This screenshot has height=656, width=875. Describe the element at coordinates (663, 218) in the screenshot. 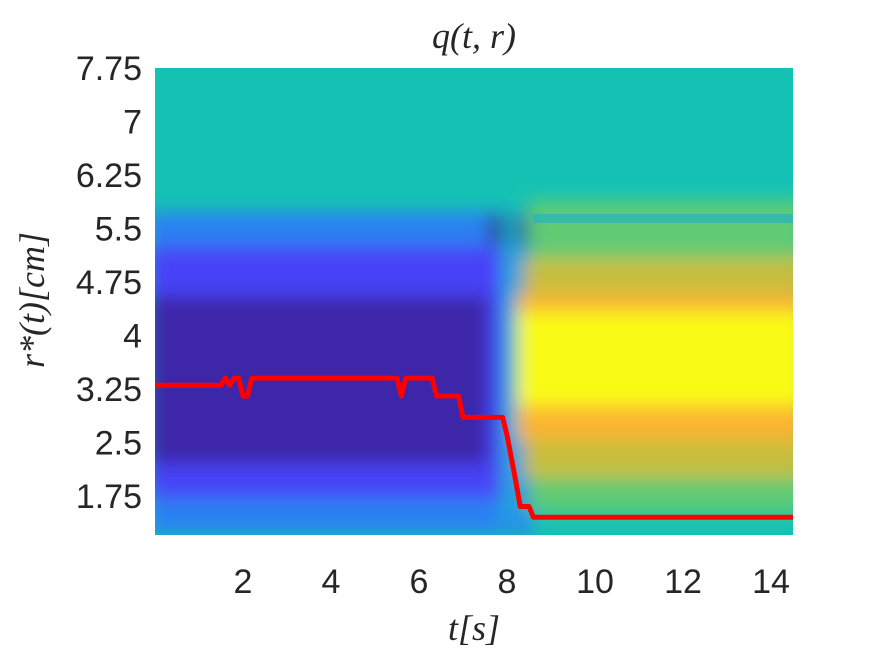

I see `heatmap-stripe` at that location.